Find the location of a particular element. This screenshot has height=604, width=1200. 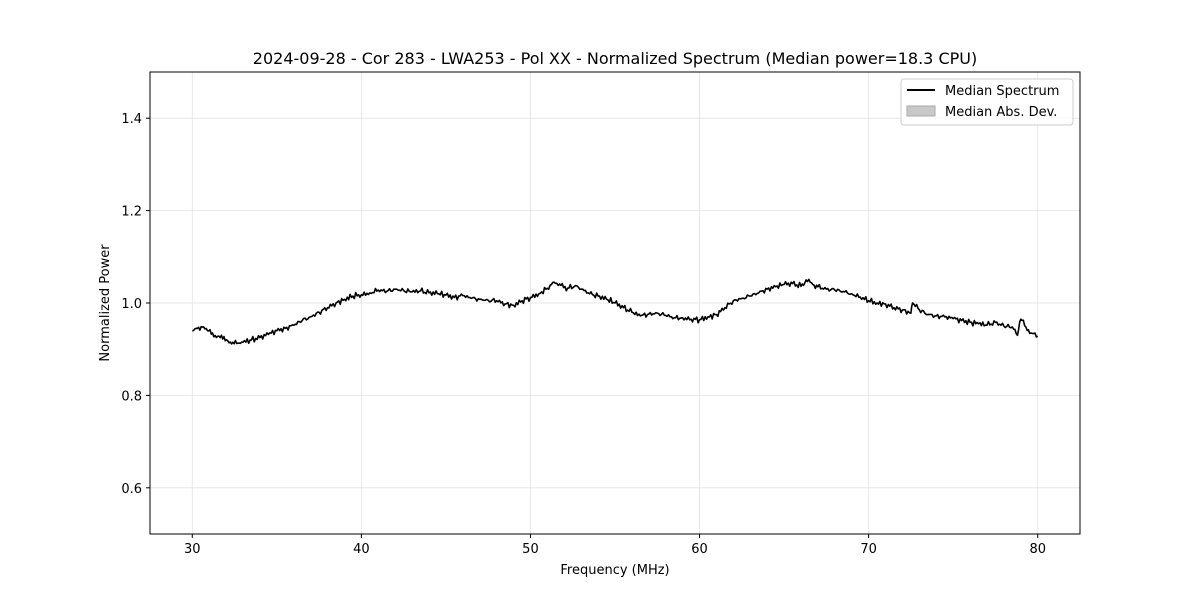

y-axis-label: Normalized Power is located at coordinates (105, 303).